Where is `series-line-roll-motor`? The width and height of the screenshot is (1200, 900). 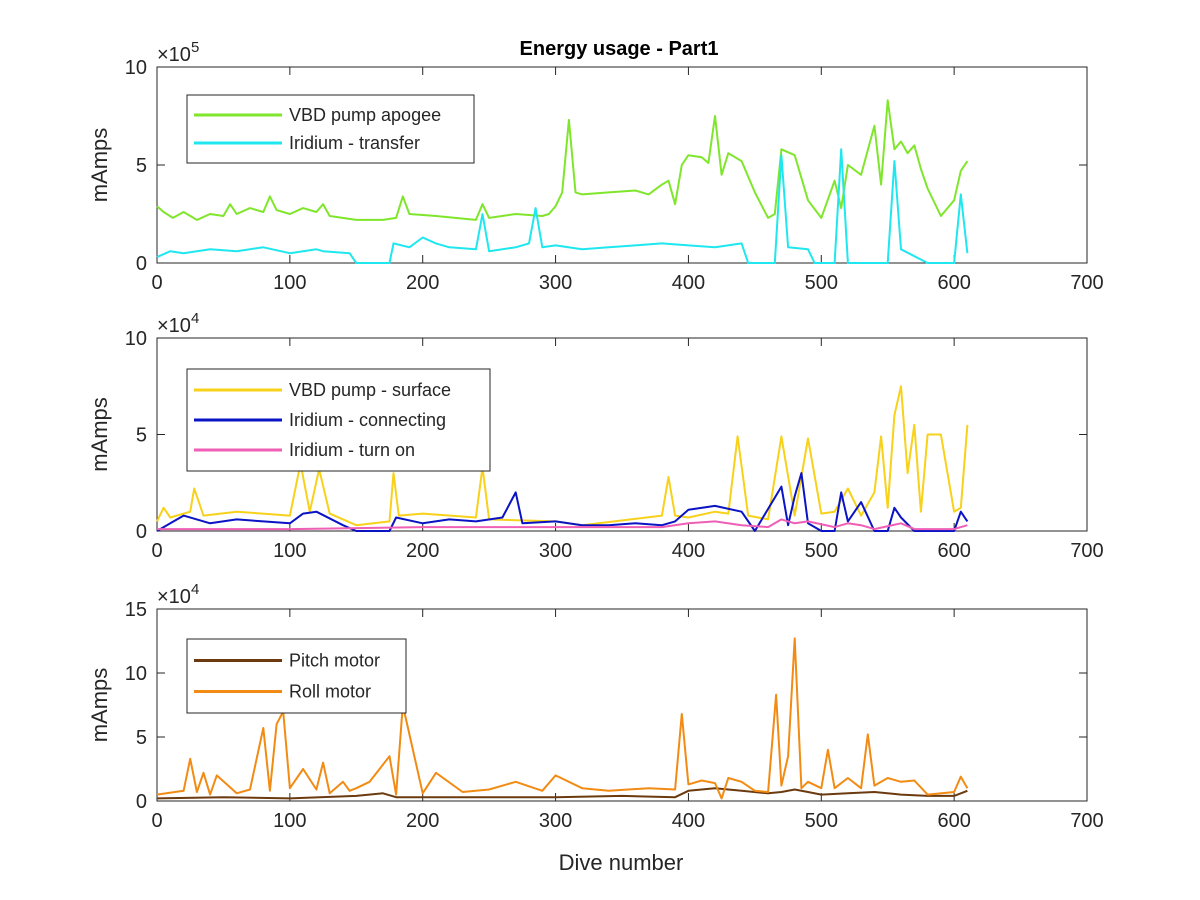
series-line-roll-motor is located at coordinates (562, 718).